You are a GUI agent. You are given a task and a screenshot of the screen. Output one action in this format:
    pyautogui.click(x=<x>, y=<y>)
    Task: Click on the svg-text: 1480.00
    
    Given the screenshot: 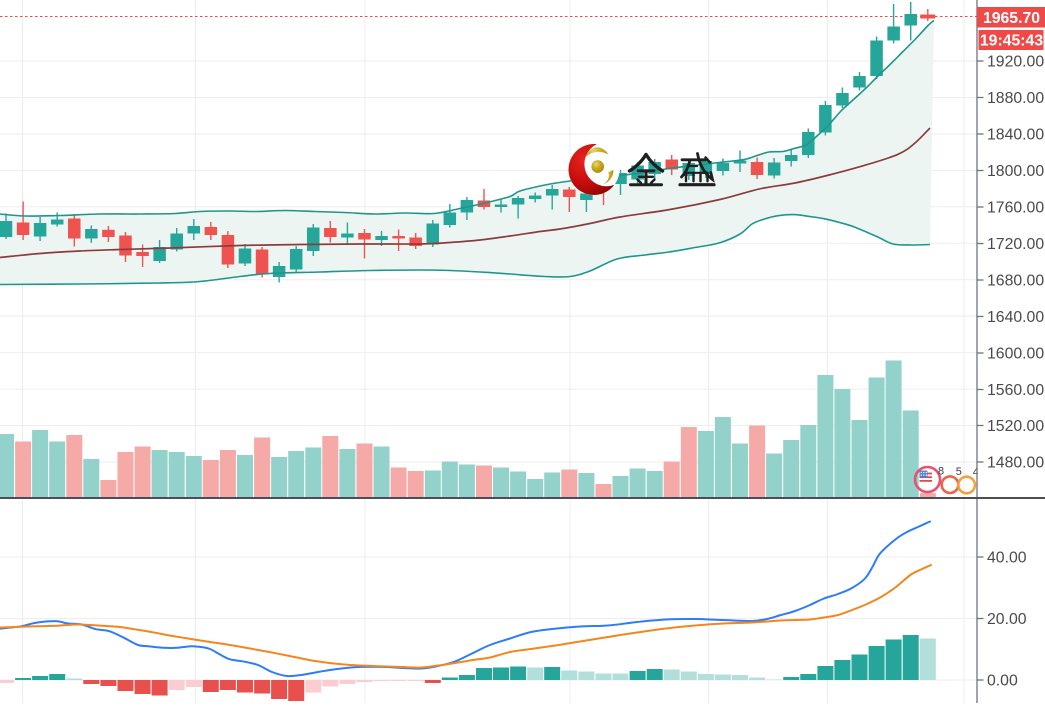 What is the action you would take?
    pyautogui.click(x=1015, y=463)
    